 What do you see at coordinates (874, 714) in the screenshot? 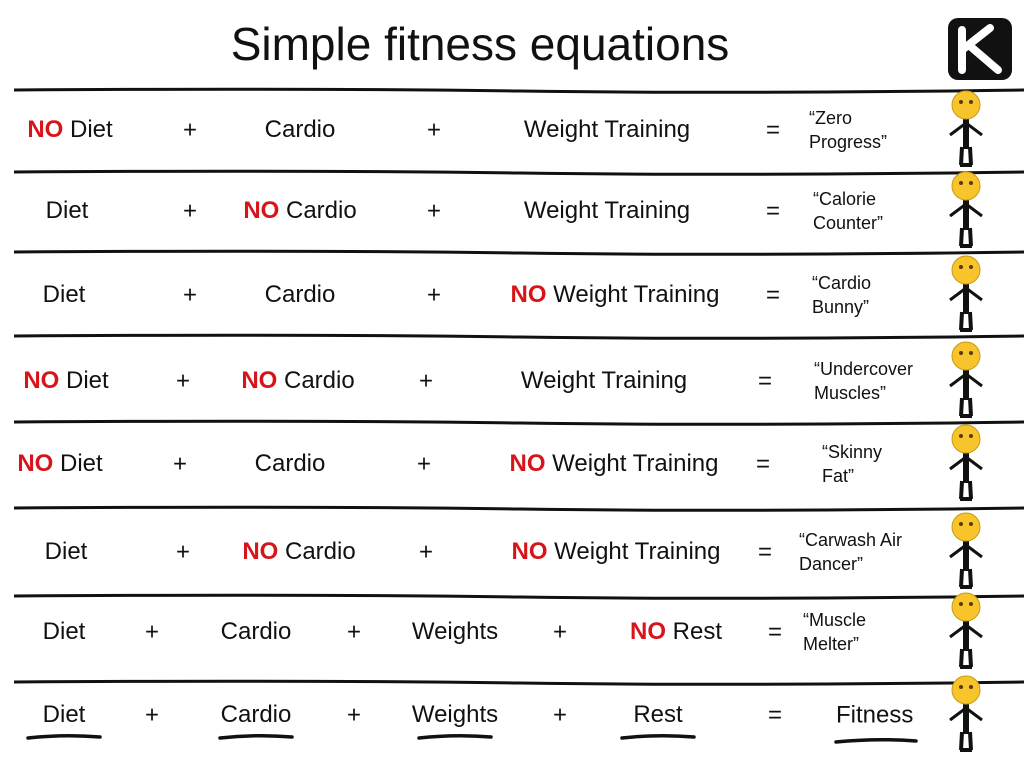
I see `result: Fitness` at bounding box center [874, 714].